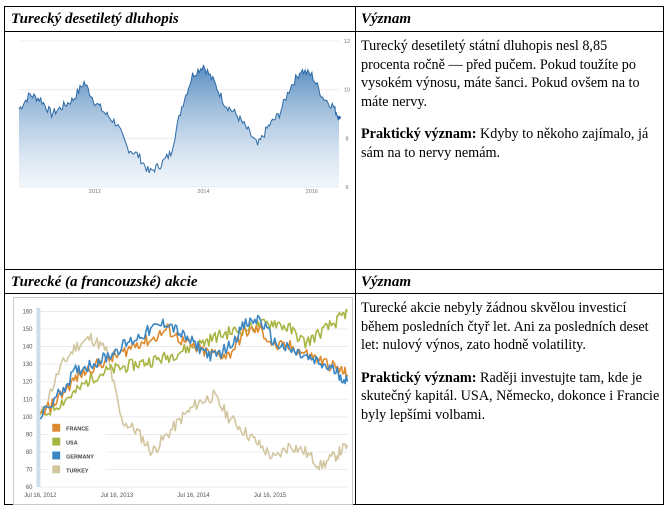 The image size is (670, 511). What do you see at coordinates (56, 441) in the screenshot?
I see `legend-swatch-usa` at bounding box center [56, 441].